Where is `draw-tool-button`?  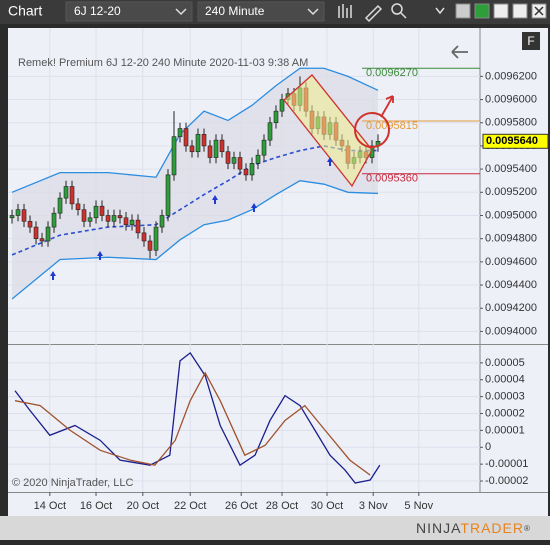 draw-tool-button is located at coordinates (373, 13).